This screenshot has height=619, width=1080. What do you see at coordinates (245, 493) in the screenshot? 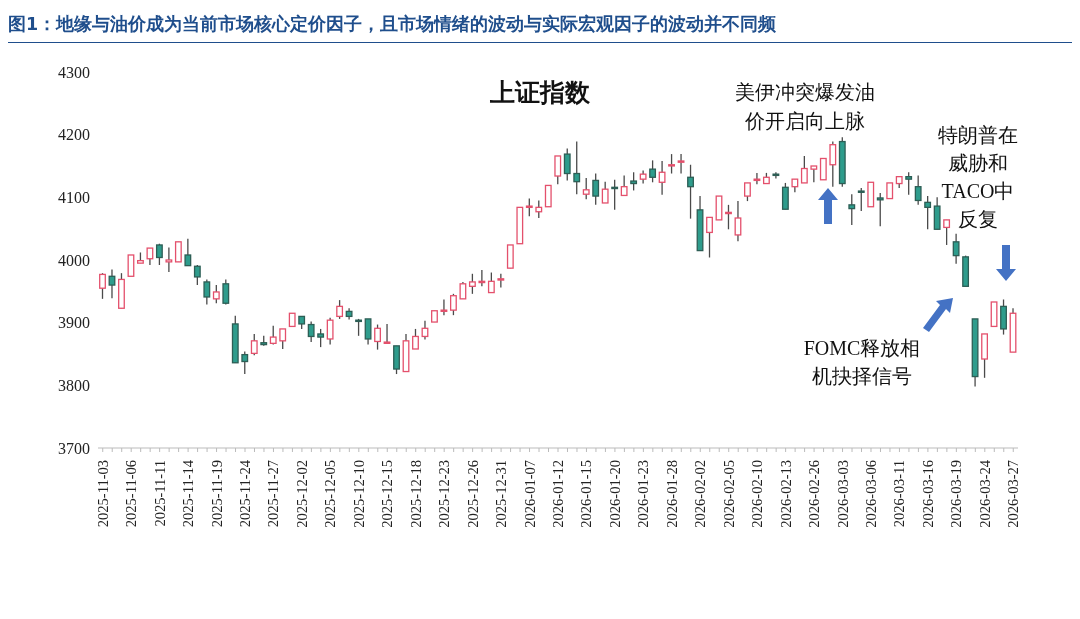
I see `x-tick-label: 2025-11-24` at bounding box center [245, 493].